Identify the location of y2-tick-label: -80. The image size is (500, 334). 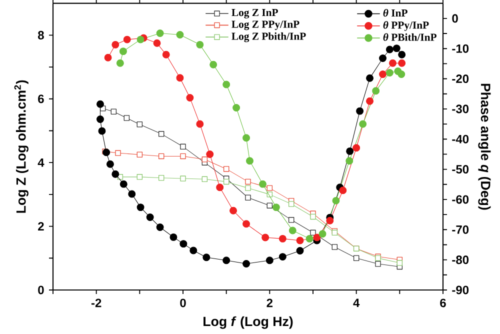
(460, 260).